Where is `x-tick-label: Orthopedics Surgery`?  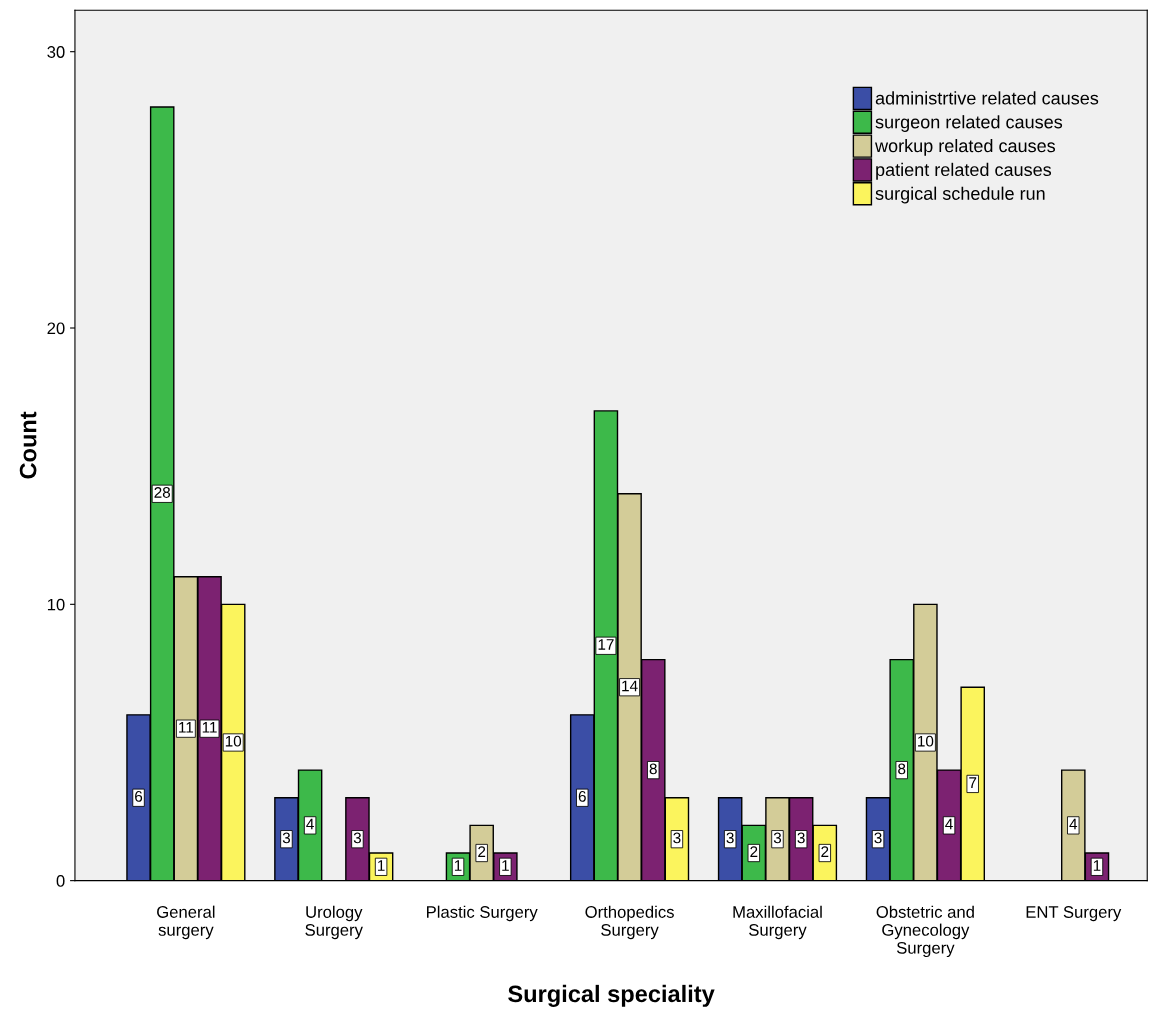 x-tick-label: Orthopedics Surgery is located at coordinates (629, 922).